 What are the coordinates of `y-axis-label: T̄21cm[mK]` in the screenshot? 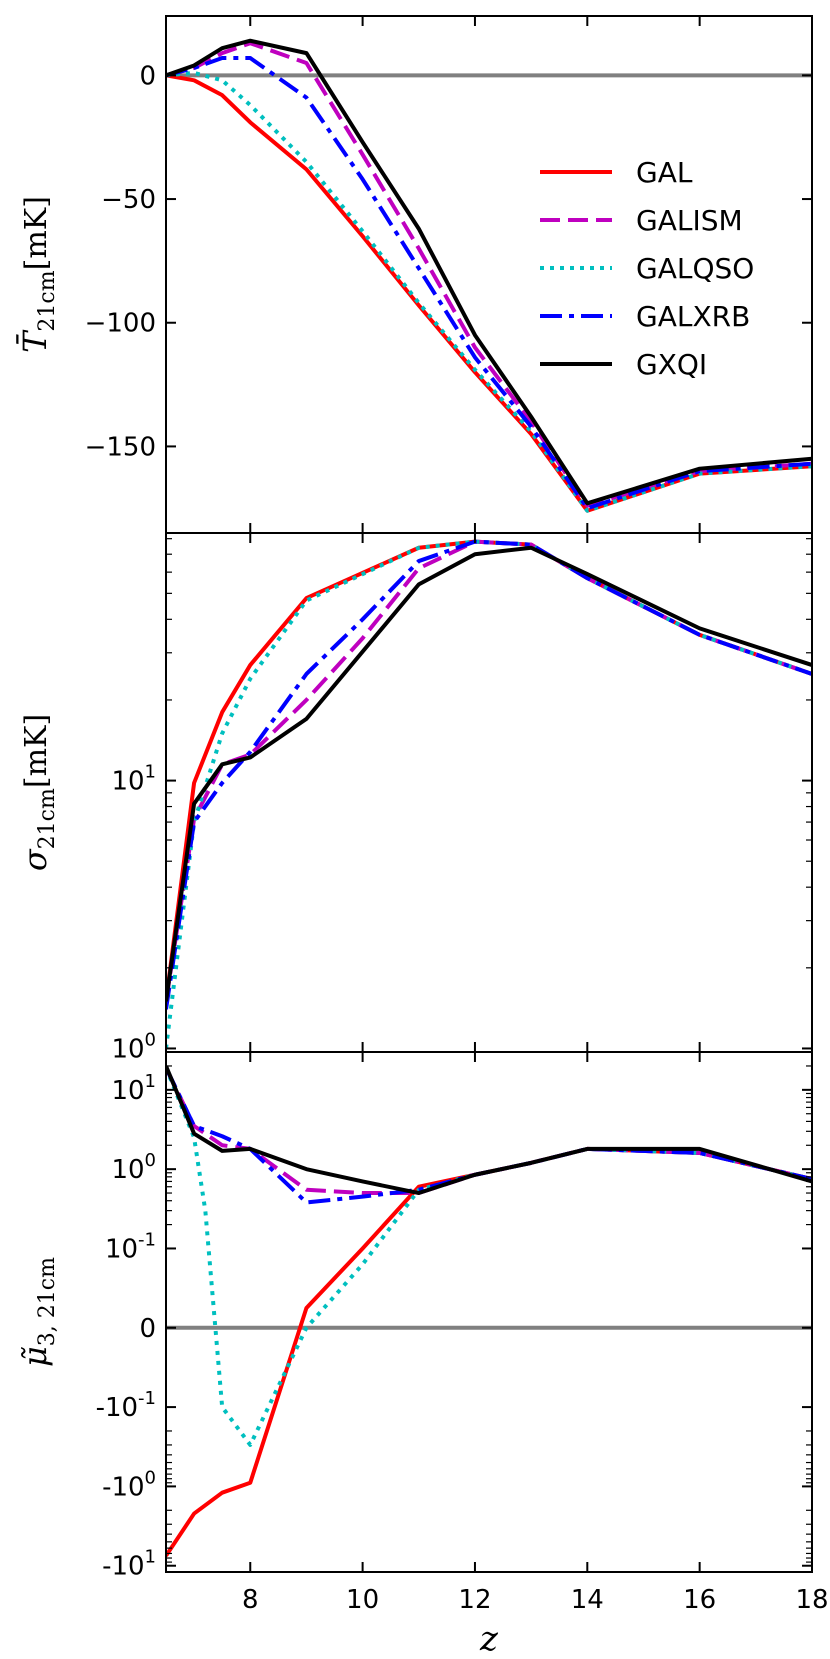 It's located at (38, 274).